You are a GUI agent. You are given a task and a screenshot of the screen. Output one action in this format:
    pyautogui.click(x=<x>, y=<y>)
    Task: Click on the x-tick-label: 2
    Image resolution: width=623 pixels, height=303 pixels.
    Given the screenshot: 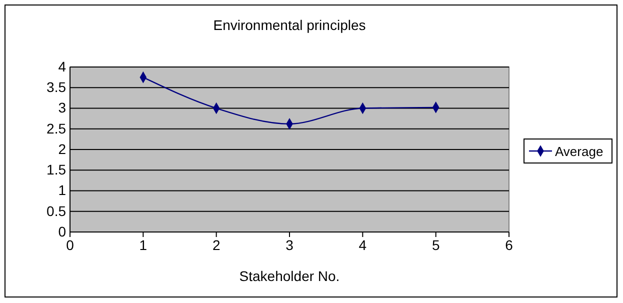 What is the action you would take?
    pyautogui.click(x=216, y=244)
    